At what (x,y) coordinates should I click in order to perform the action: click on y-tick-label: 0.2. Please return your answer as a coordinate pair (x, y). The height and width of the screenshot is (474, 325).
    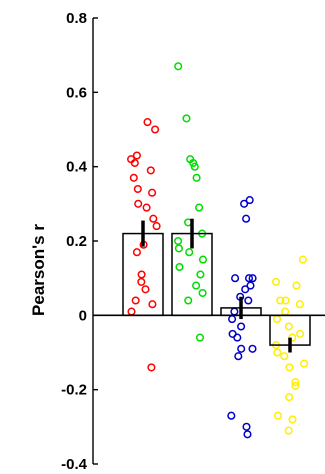
    Looking at the image, I should click on (76, 241).